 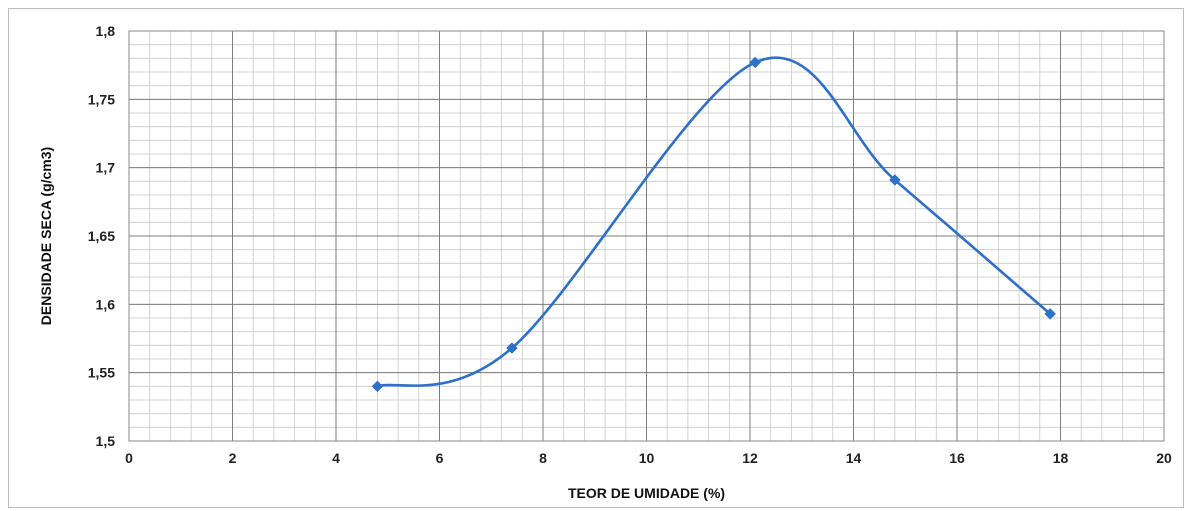 What do you see at coordinates (101, 373) in the screenshot?
I see `y-tick-label: 1,55` at bounding box center [101, 373].